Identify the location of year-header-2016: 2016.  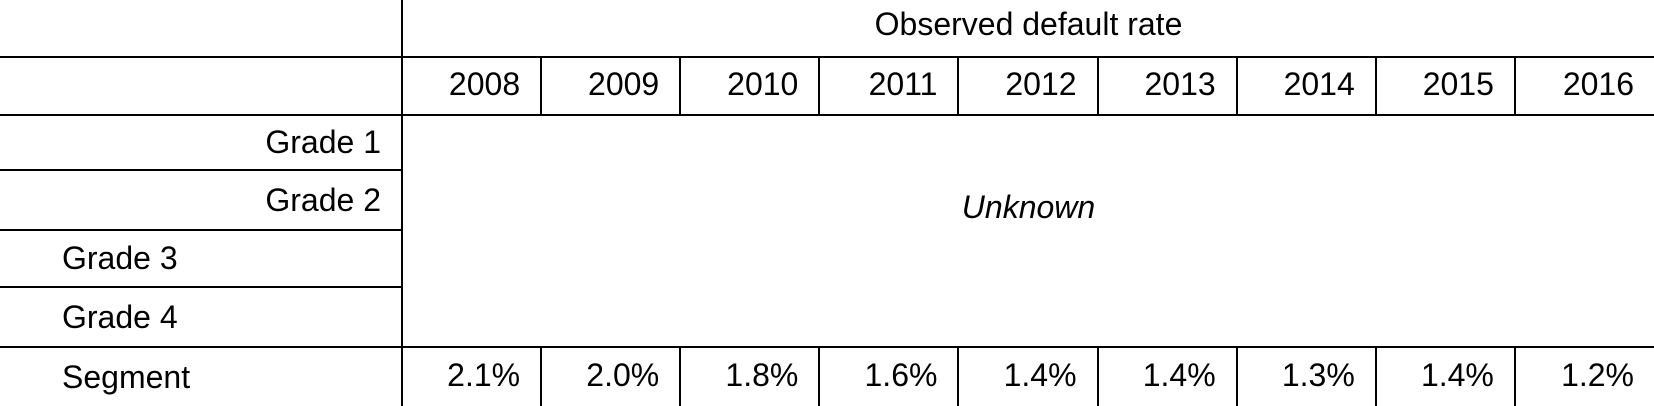
(1583, 86).